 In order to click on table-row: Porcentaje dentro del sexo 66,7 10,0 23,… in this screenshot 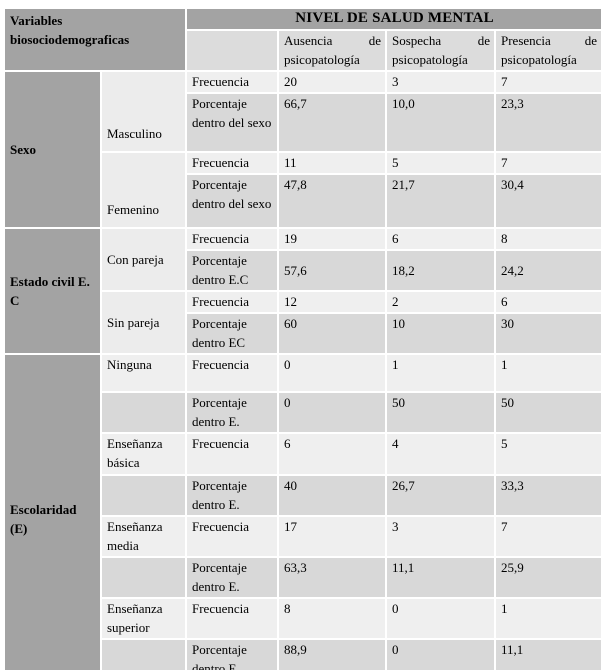, I will do `click(303, 122)`.